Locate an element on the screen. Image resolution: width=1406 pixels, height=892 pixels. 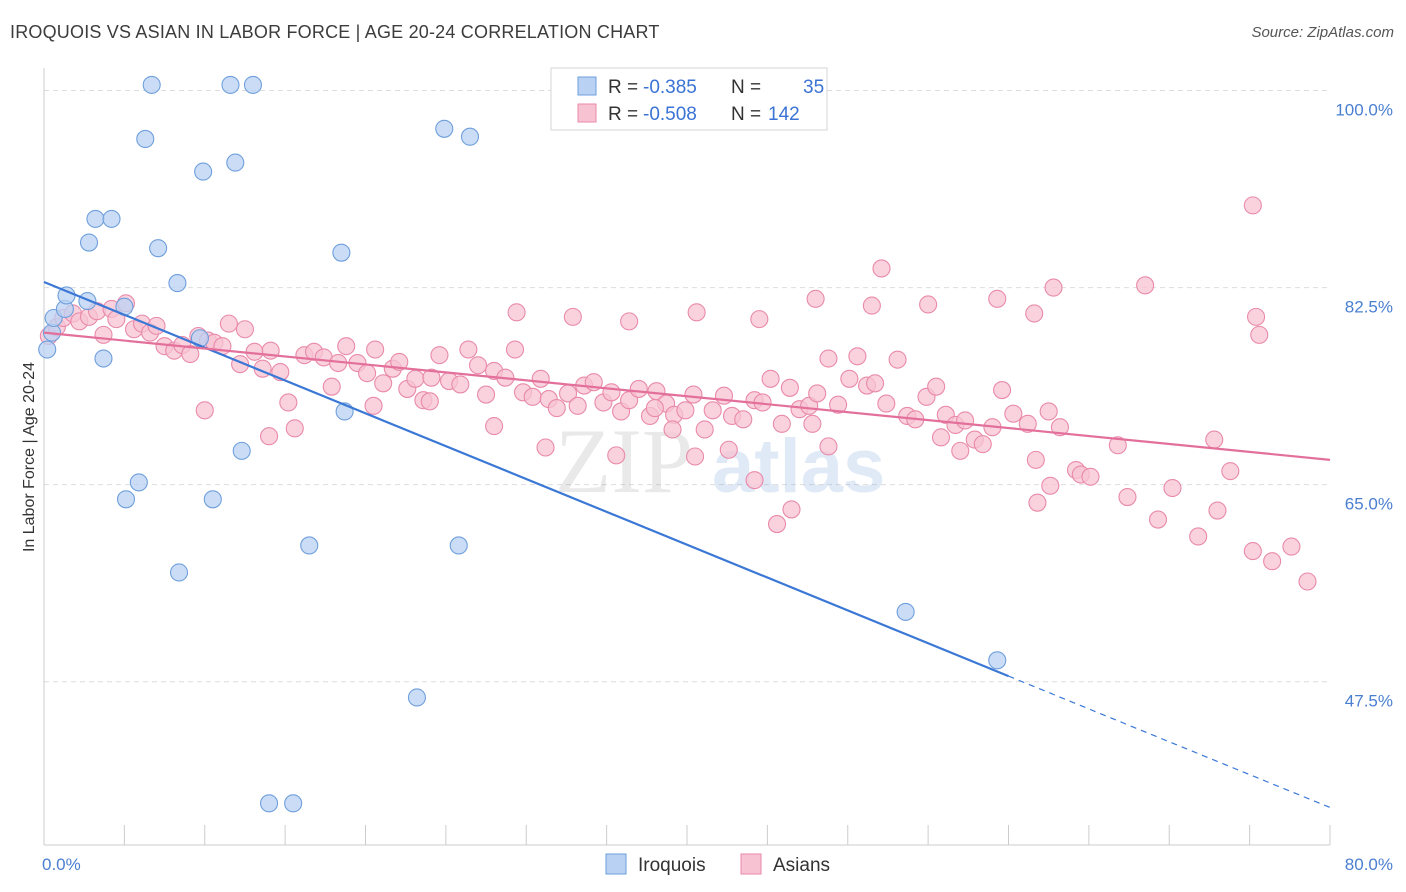
x-tick-label-0: 0.0% is located at coordinates (61, 864).